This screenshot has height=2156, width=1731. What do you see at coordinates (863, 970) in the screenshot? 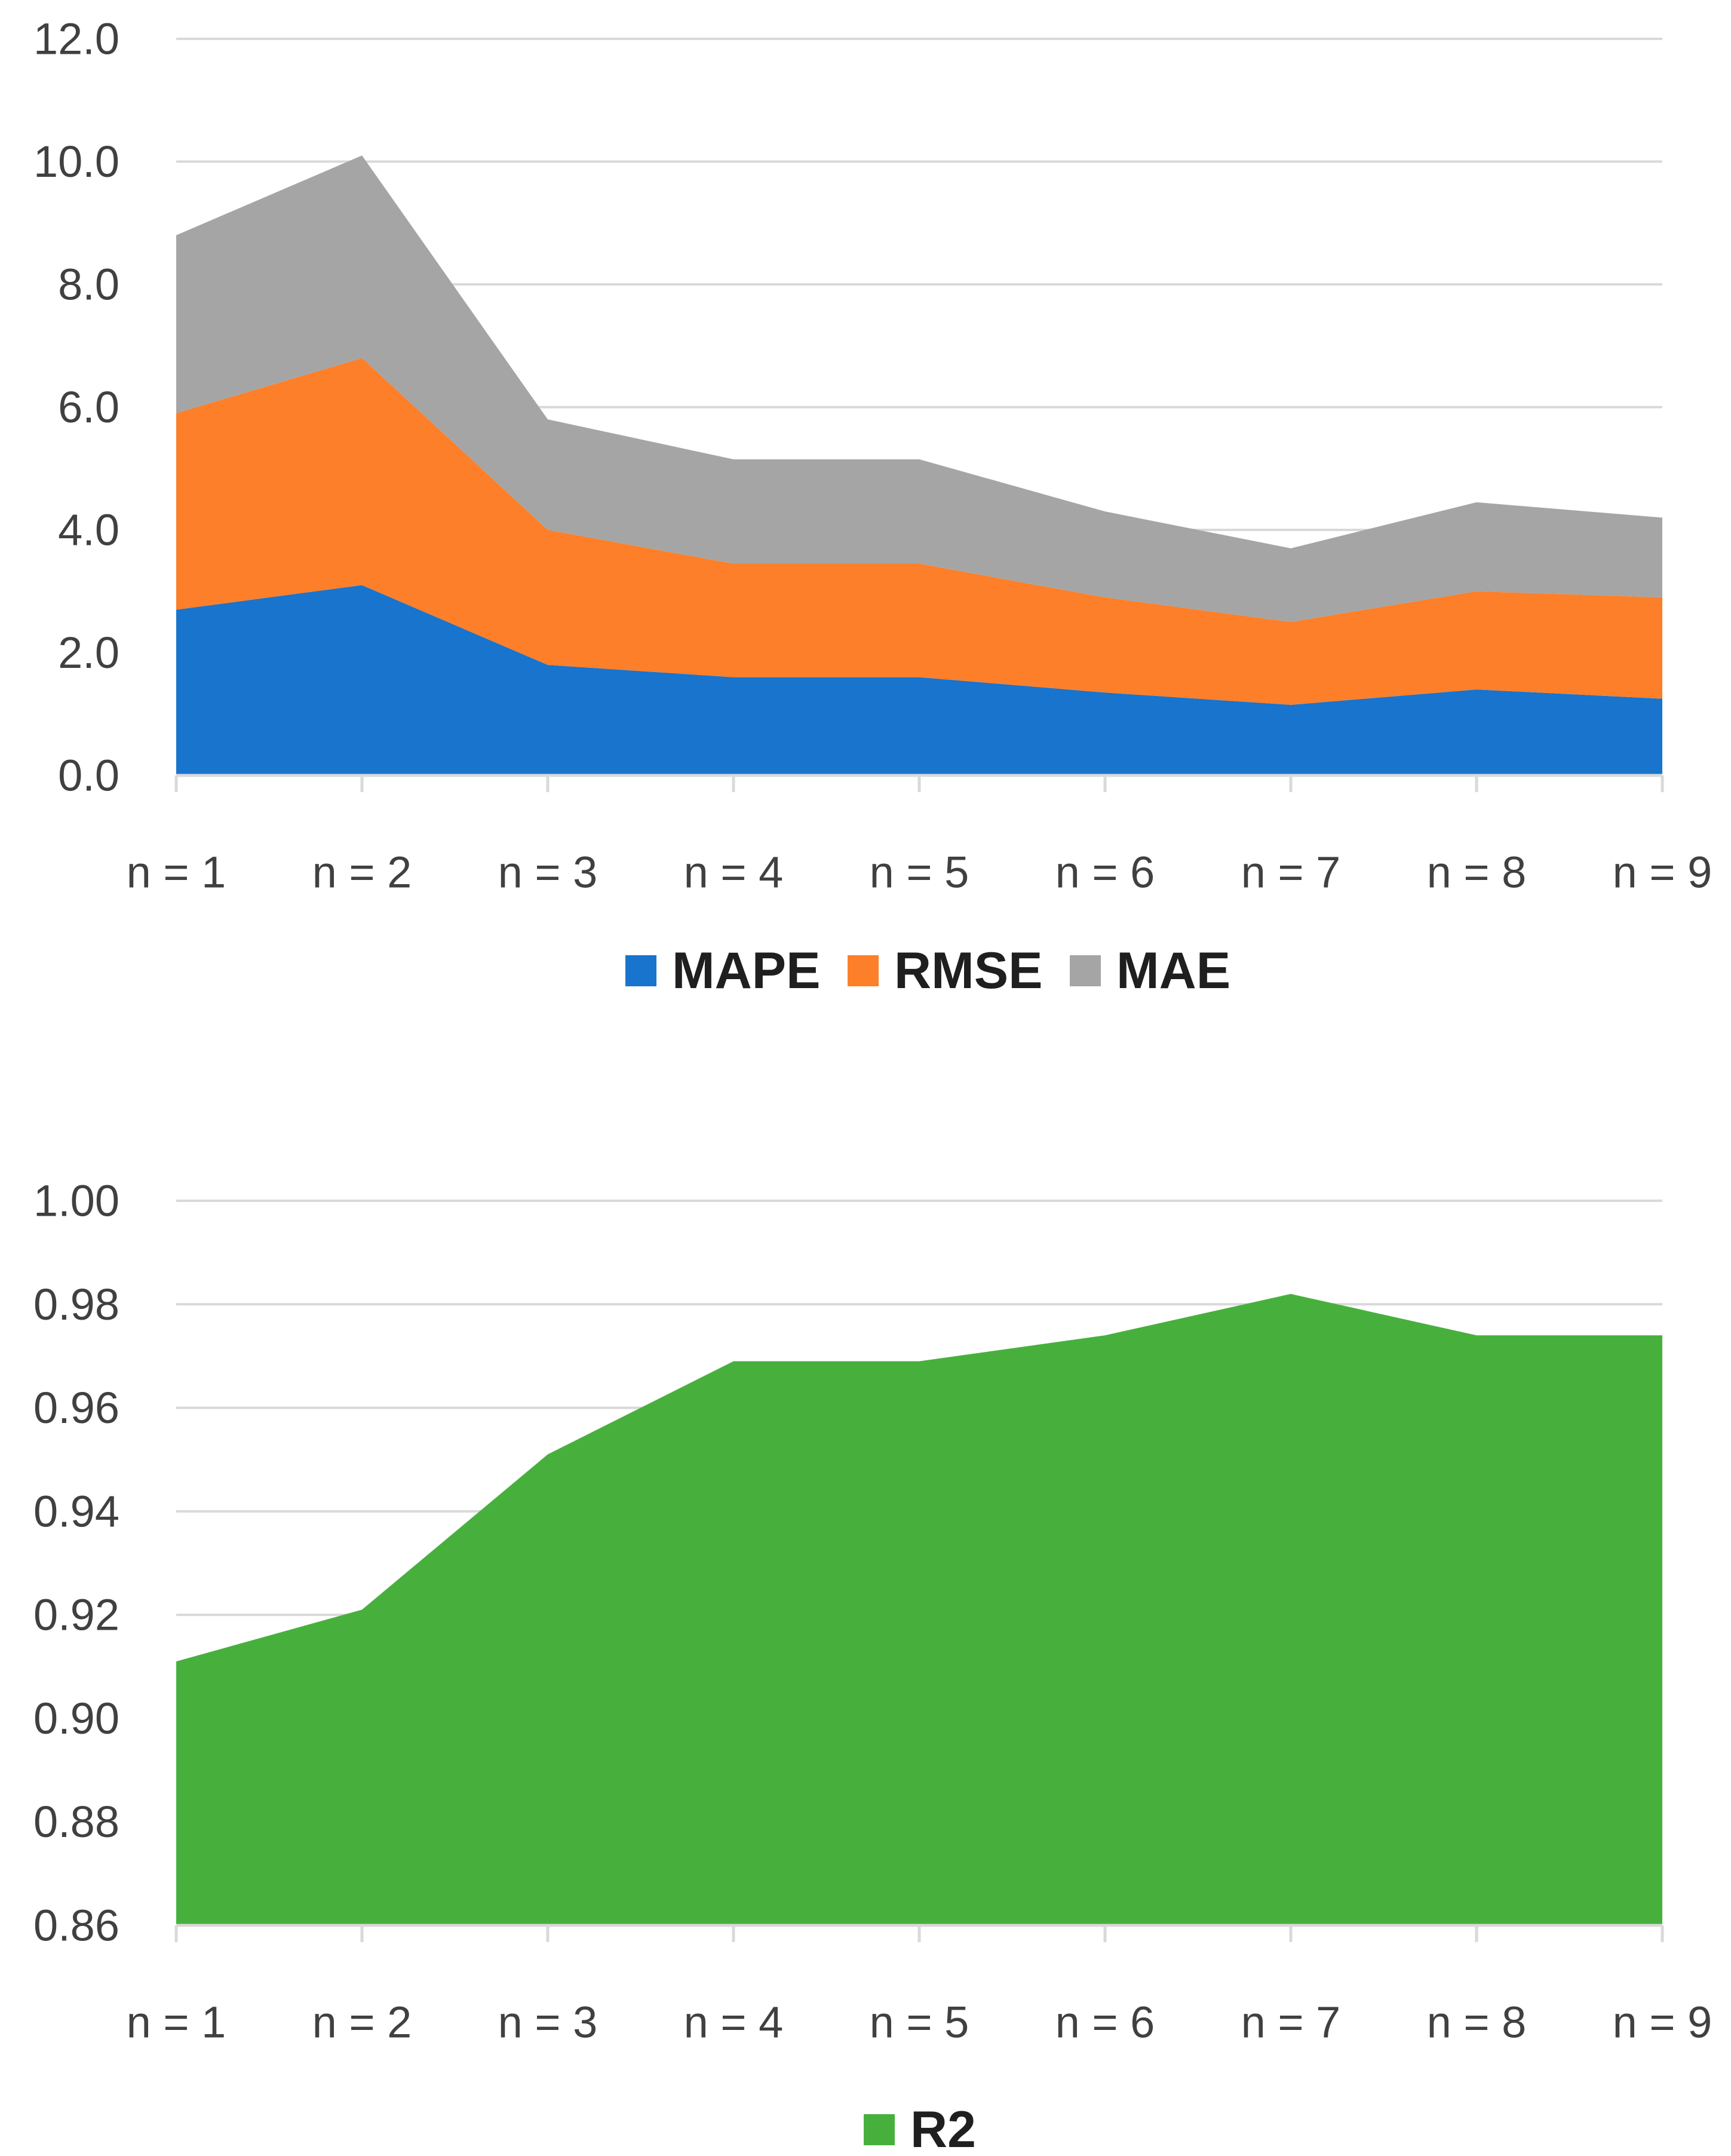
I see `c1-legend-swatch-rmse` at bounding box center [863, 970].